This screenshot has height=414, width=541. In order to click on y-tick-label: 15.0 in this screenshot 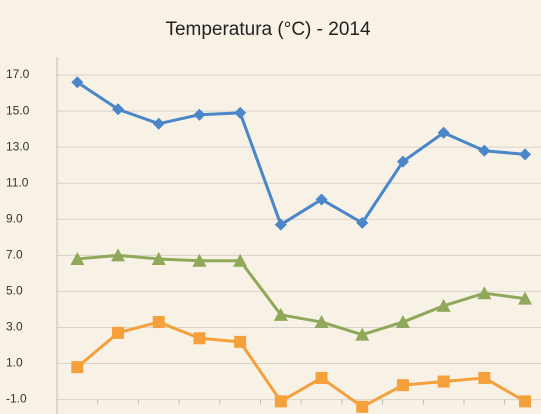, I will do `click(18, 110)`.